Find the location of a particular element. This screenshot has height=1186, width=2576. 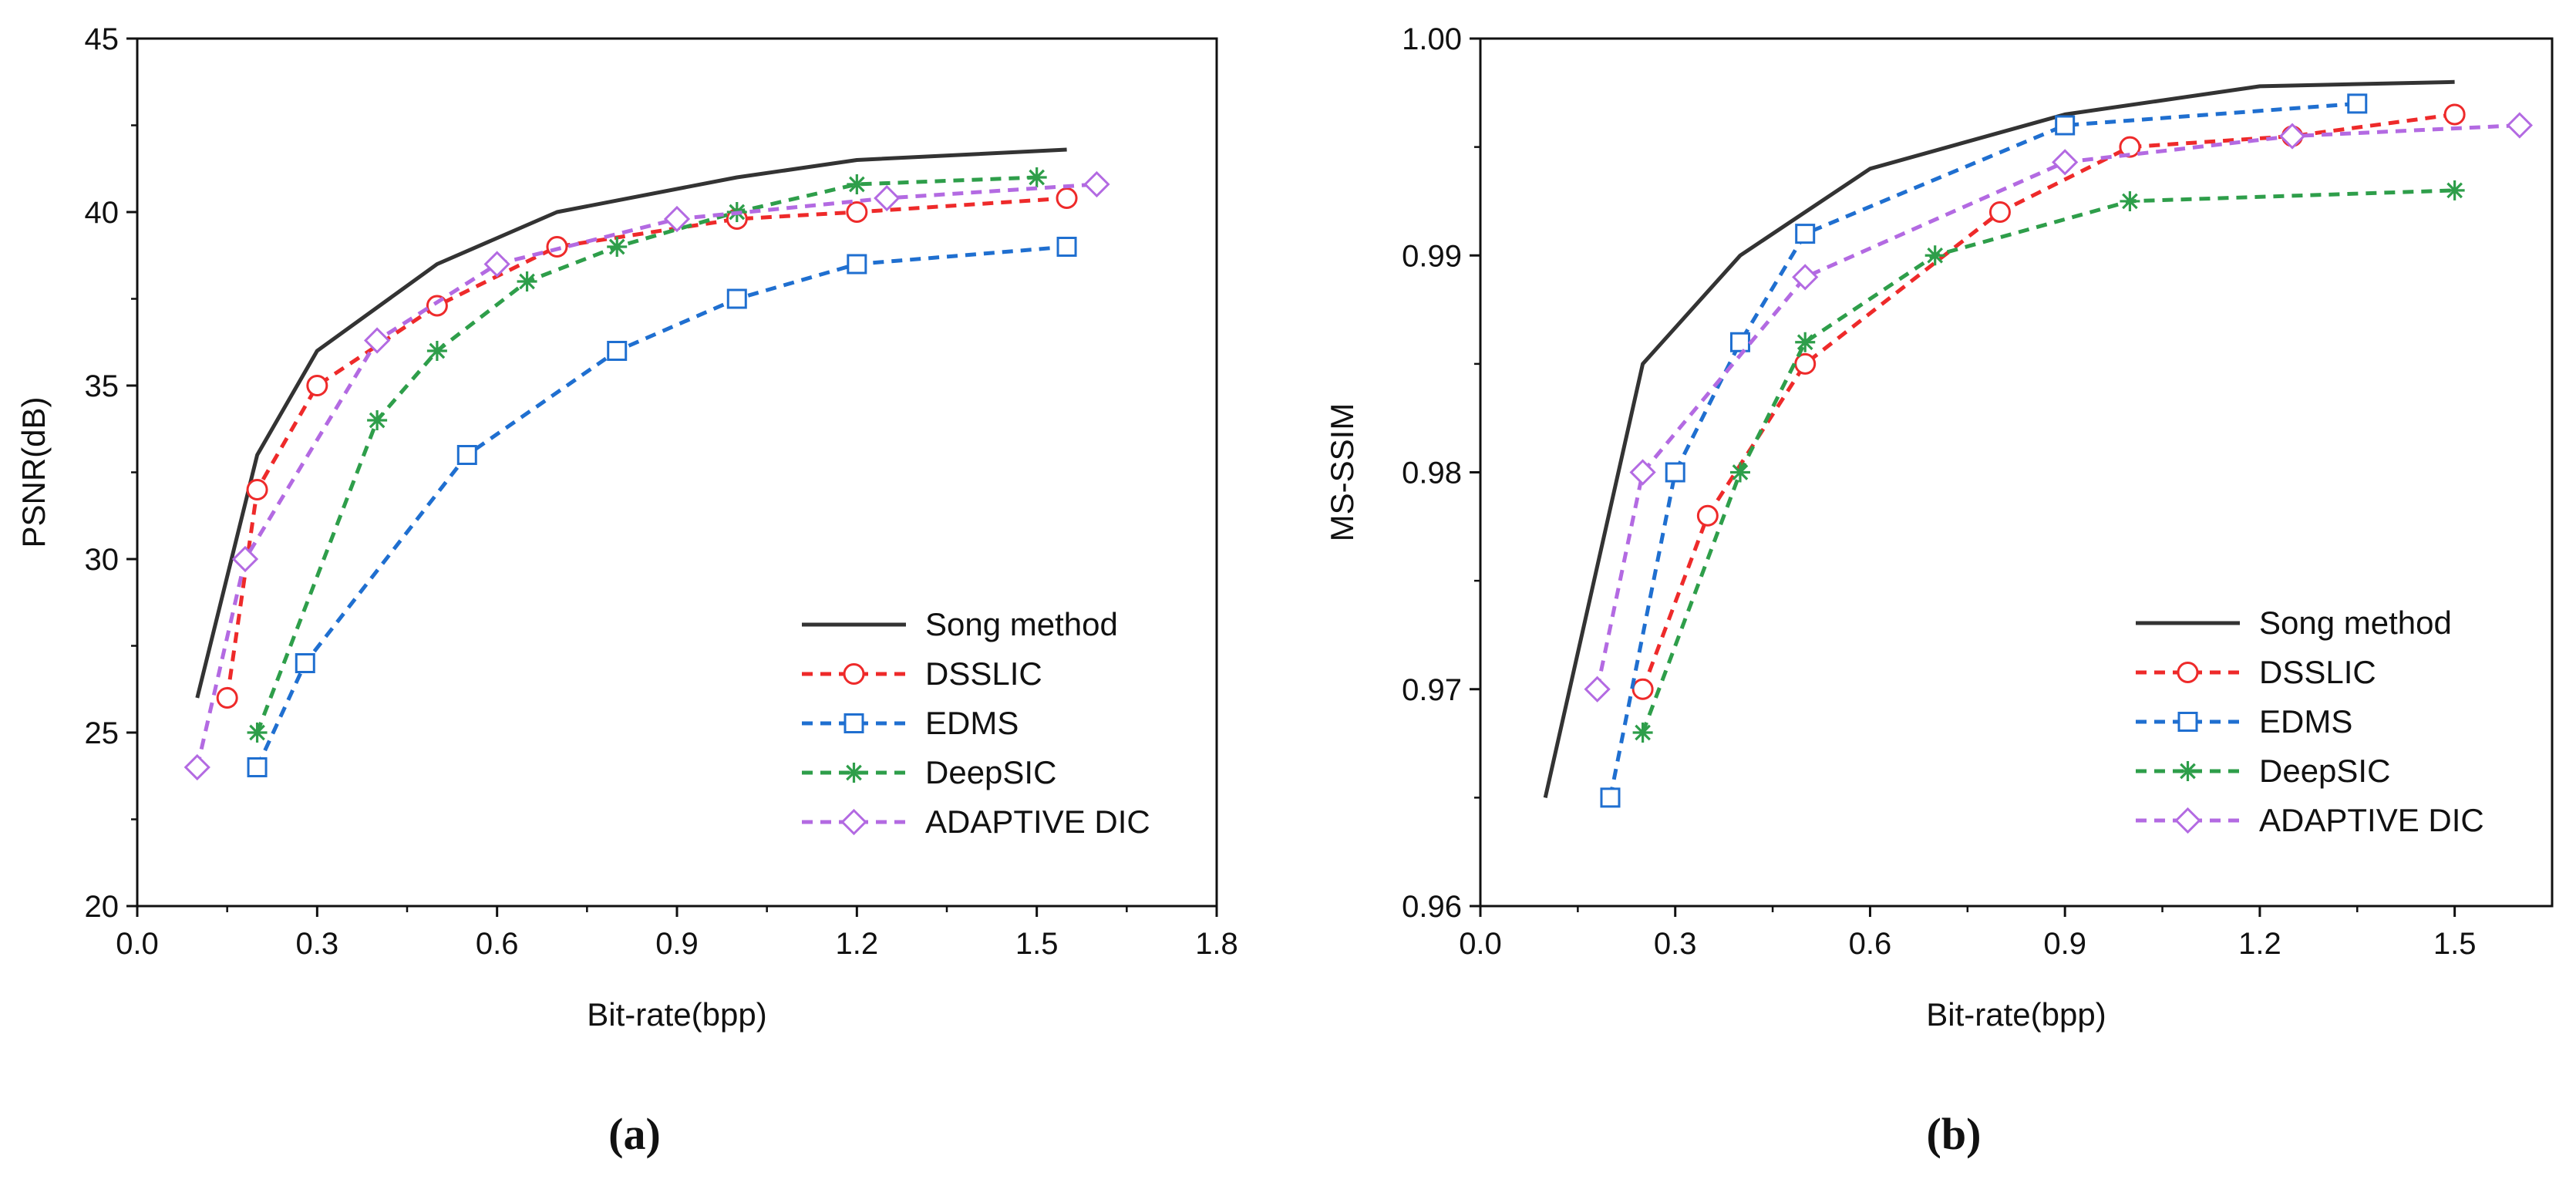

x-tick-label: 0.0 is located at coordinates (137, 944).